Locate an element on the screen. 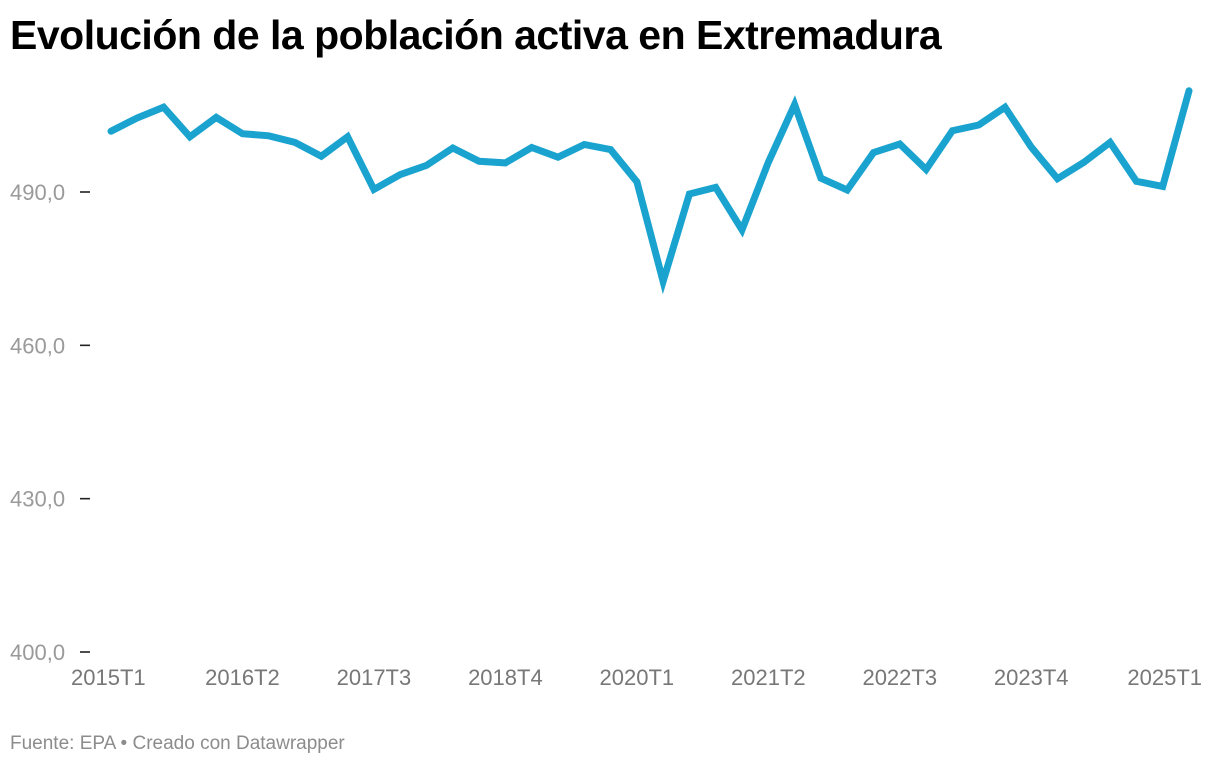 The width and height of the screenshot is (1220, 768). y-axis: 400,0 430,0 460,0 490,0 is located at coordinates (50, 422).